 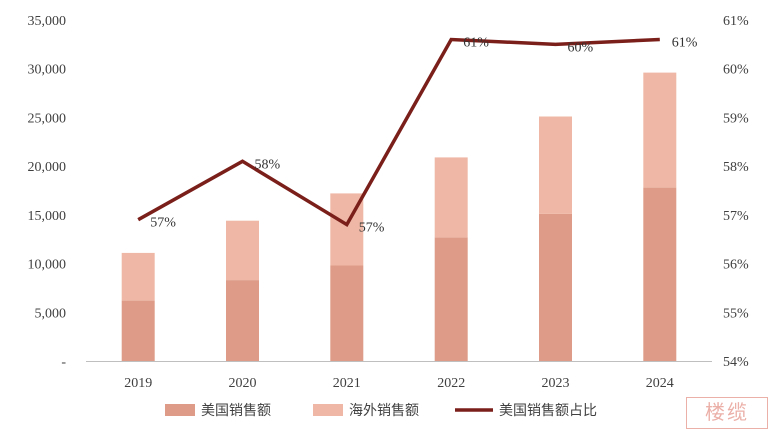 I want to click on line-data-label-2019: 57%, so click(x=163, y=223).